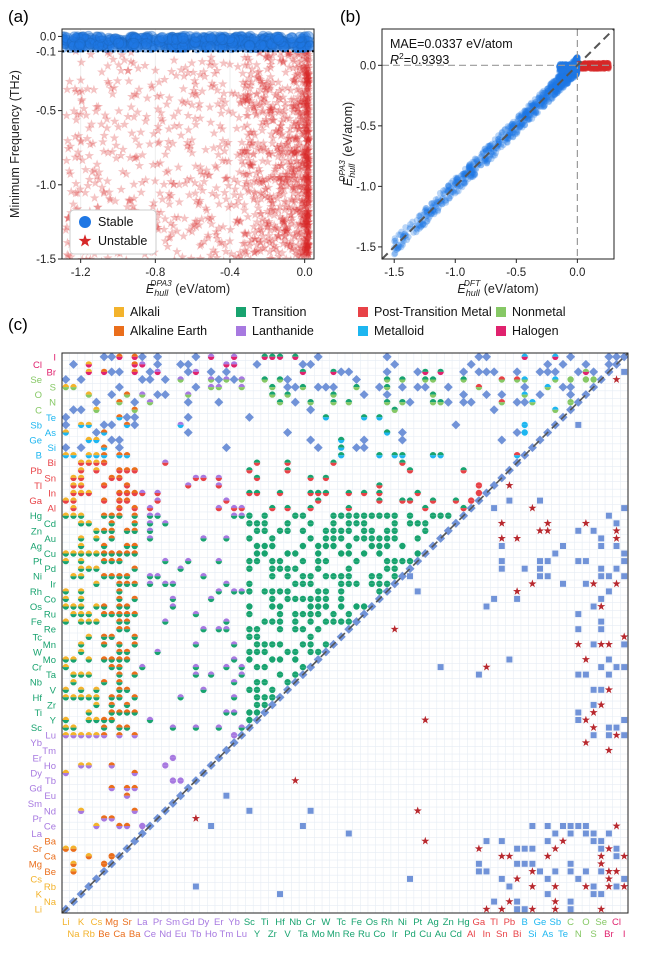 The width and height of the screenshot is (672, 979). I want to click on panel-a-label: (a), so click(18, 16).